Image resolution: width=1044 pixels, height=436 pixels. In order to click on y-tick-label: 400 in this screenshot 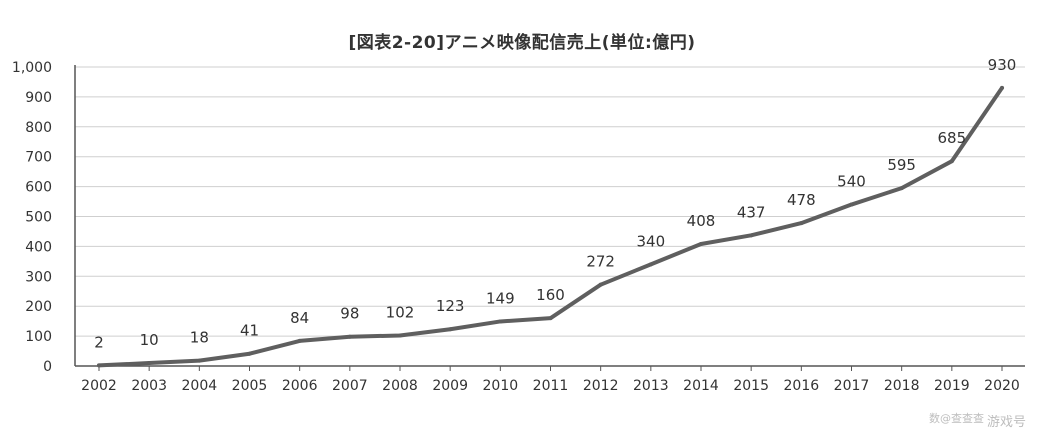, I will do `click(38, 247)`.